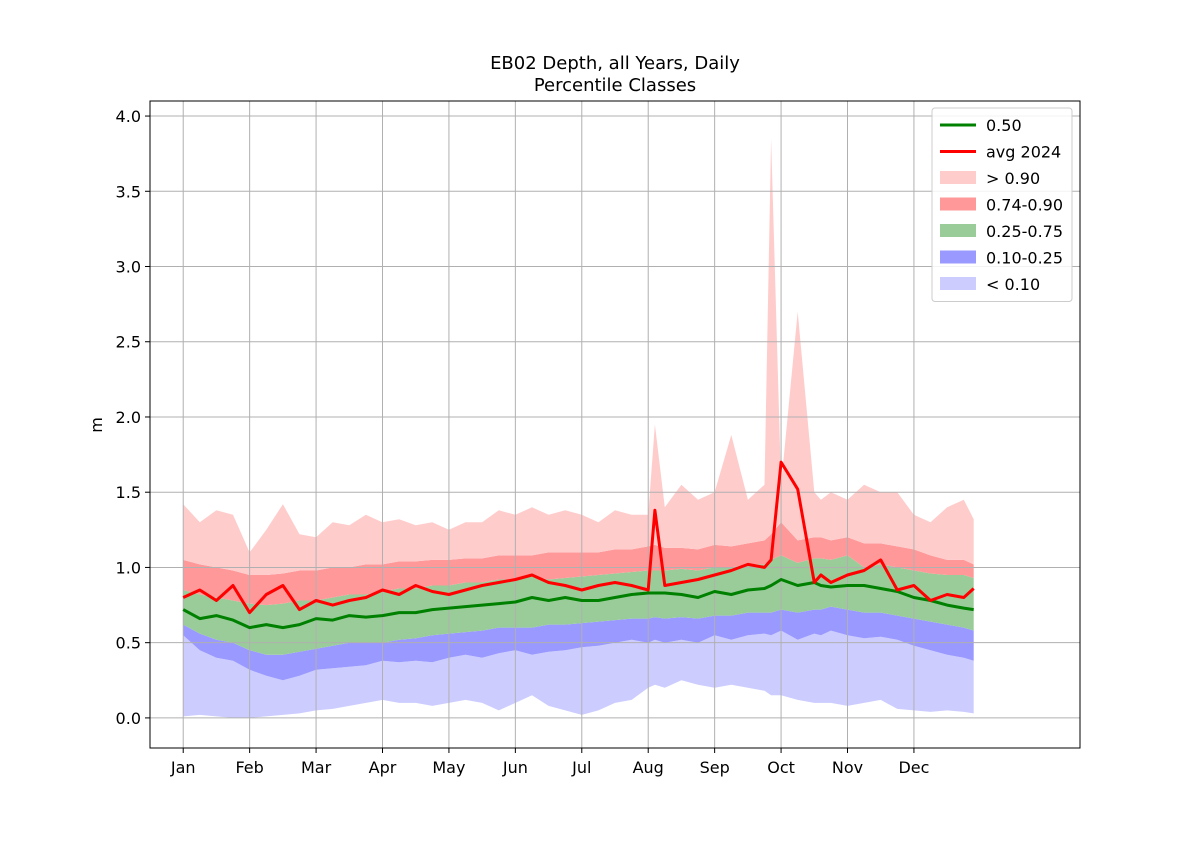  I want to click on y-axis-label: m, so click(96, 425).